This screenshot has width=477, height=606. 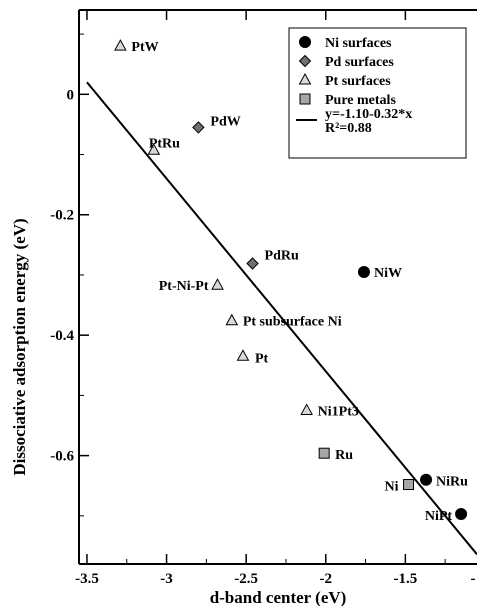 What do you see at coordinates (358, 43) in the screenshot?
I see `legend-label: Ni surfaces` at bounding box center [358, 43].